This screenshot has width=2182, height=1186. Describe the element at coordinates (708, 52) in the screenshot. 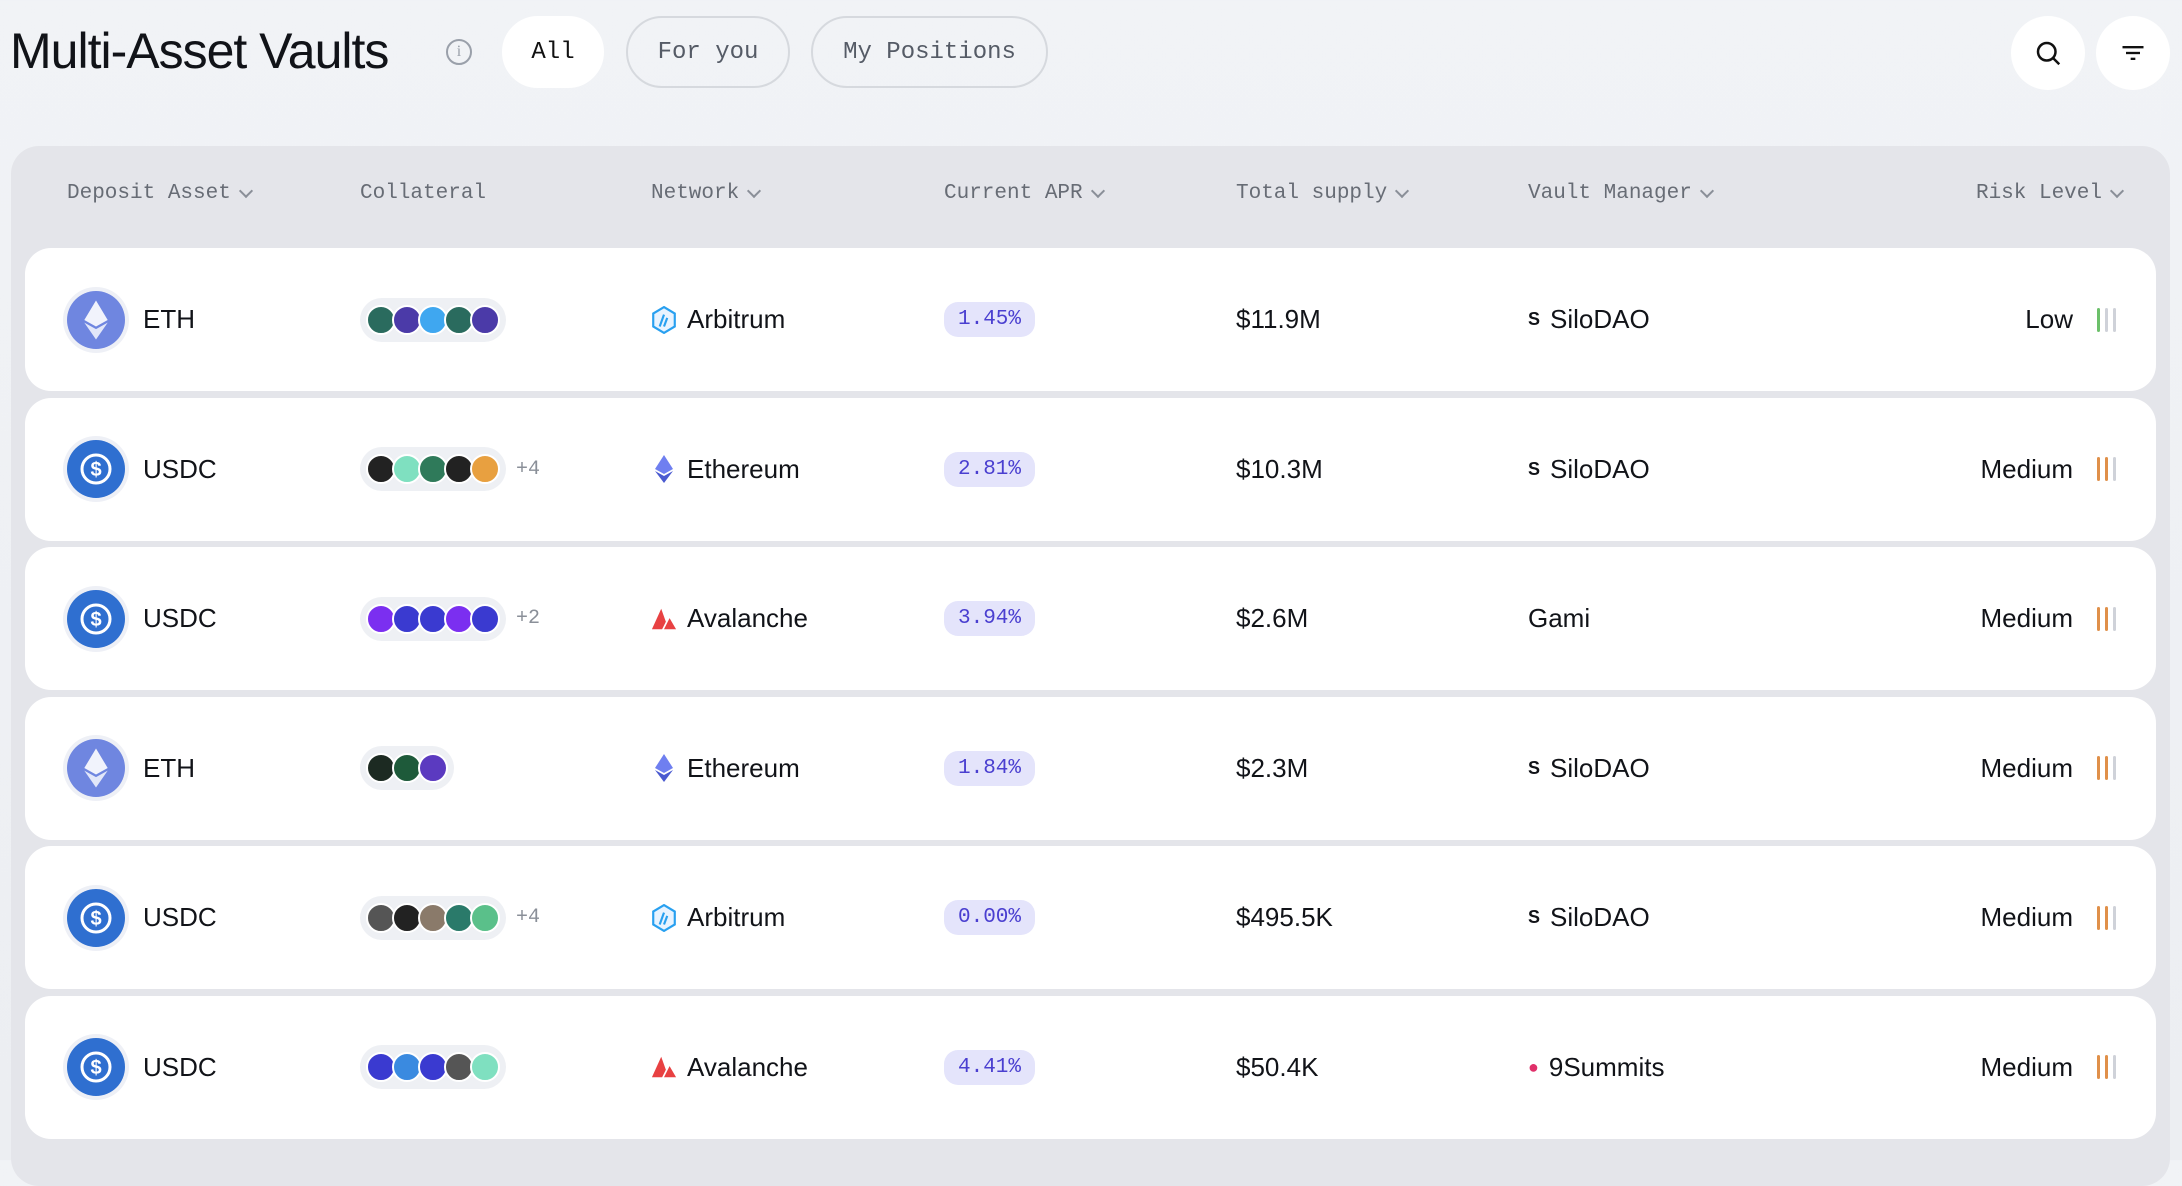

I see `tab-for-you: For you` at that location.